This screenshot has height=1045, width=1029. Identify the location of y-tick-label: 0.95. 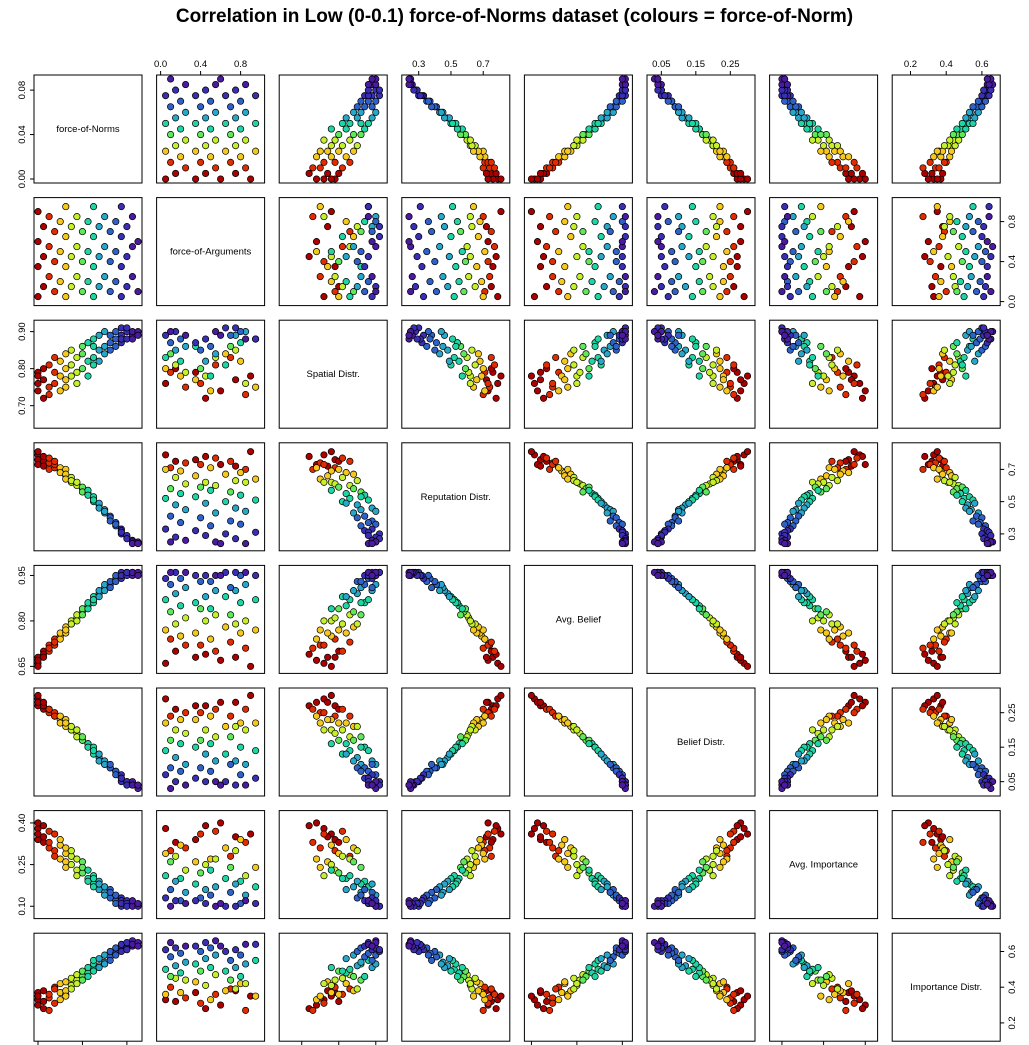
(22, 575).